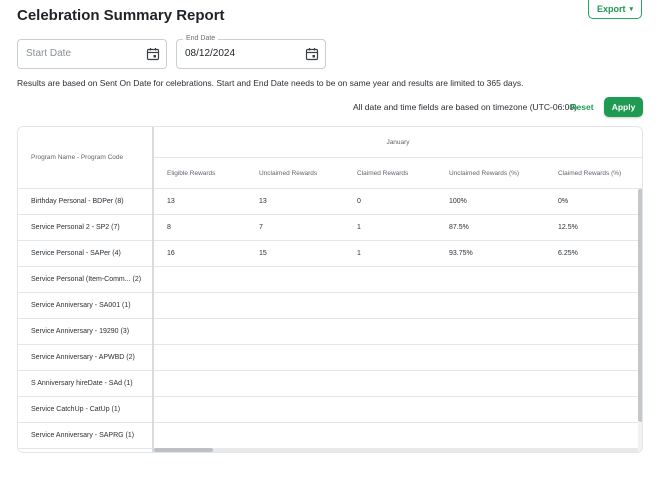 Image resolution: width=670 pixels, height=477 pixels. Describe the element at coordinates (85, 410) in the screenshot. I see `table-row-name: Service CatchUp - CatUp (1)` at that location.